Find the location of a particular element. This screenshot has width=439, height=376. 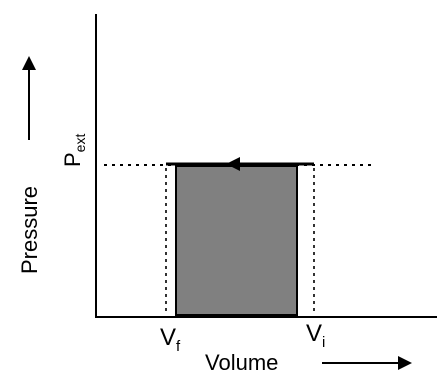

vi-label-main: V is located at coordinates (314, 333).